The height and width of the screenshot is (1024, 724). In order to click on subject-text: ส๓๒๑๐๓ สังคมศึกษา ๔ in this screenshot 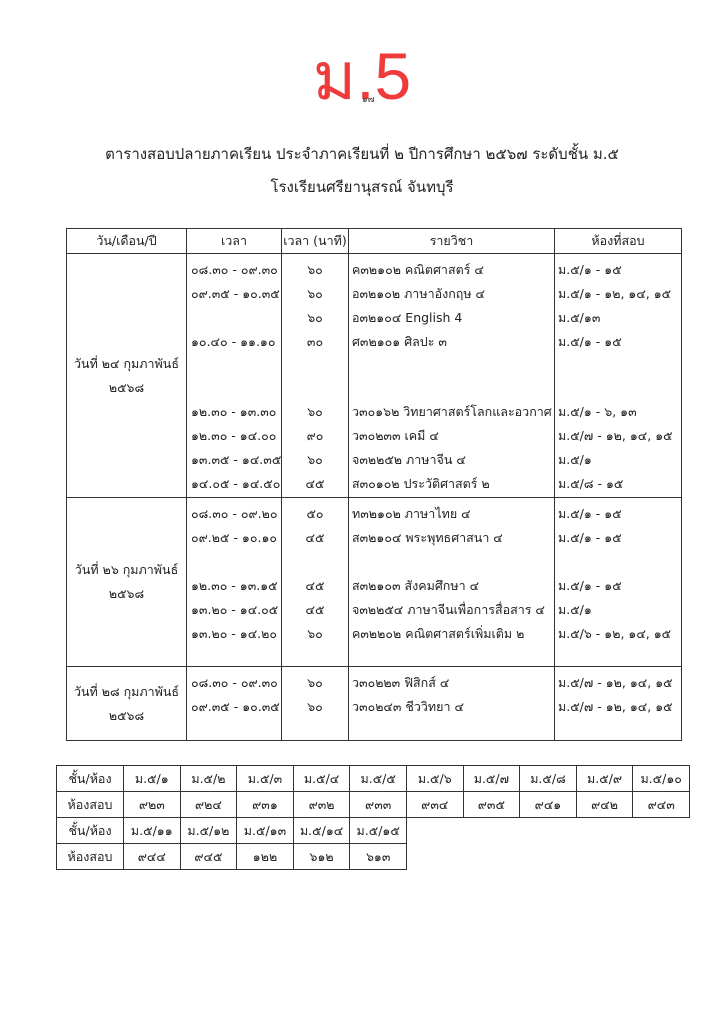, I will do `click(416, 585)`.